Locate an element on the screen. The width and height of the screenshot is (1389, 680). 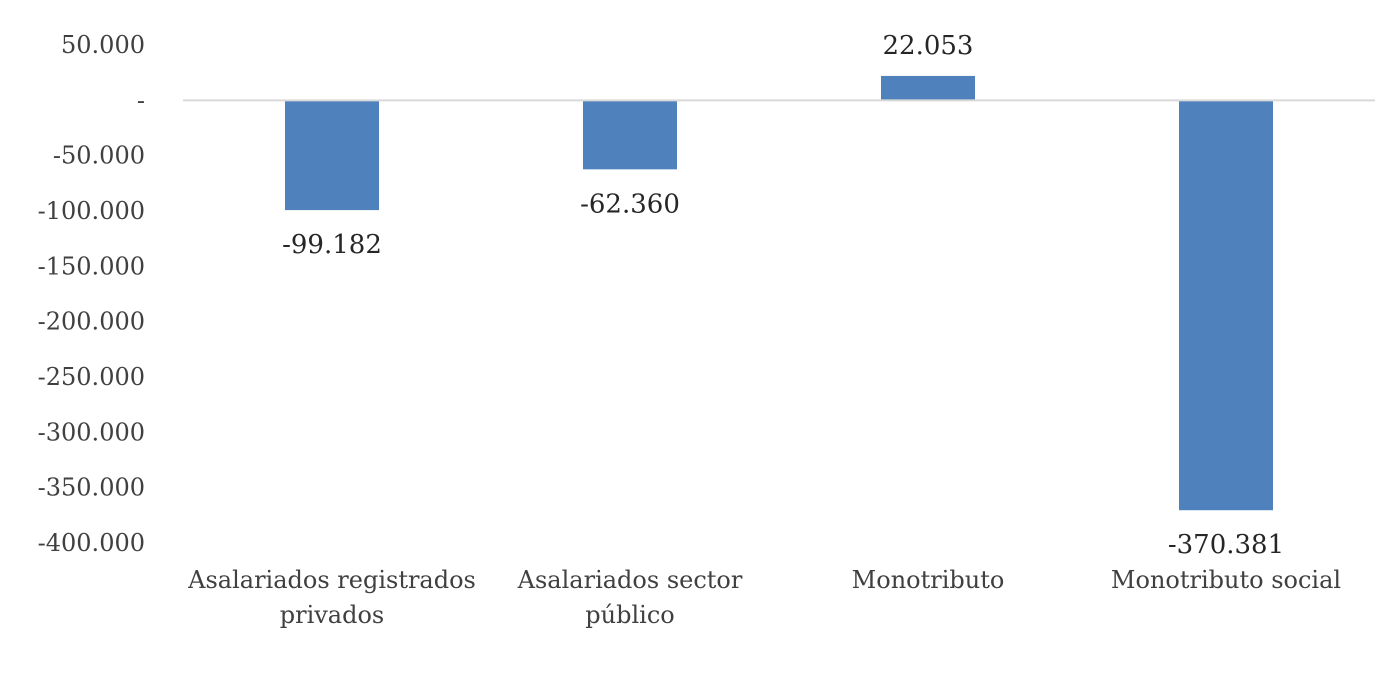
y-tick-label: - is located at coordinates (141, 100).